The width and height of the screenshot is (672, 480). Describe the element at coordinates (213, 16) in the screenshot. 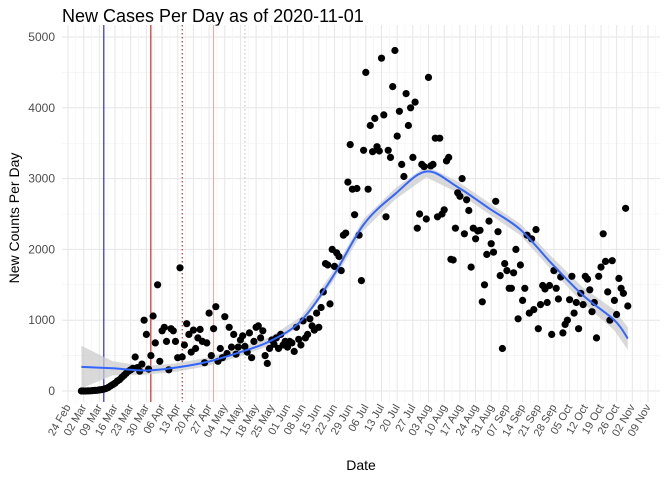

I see `chart-title: New Cases Per Day as of 2020-11-01` at that location.